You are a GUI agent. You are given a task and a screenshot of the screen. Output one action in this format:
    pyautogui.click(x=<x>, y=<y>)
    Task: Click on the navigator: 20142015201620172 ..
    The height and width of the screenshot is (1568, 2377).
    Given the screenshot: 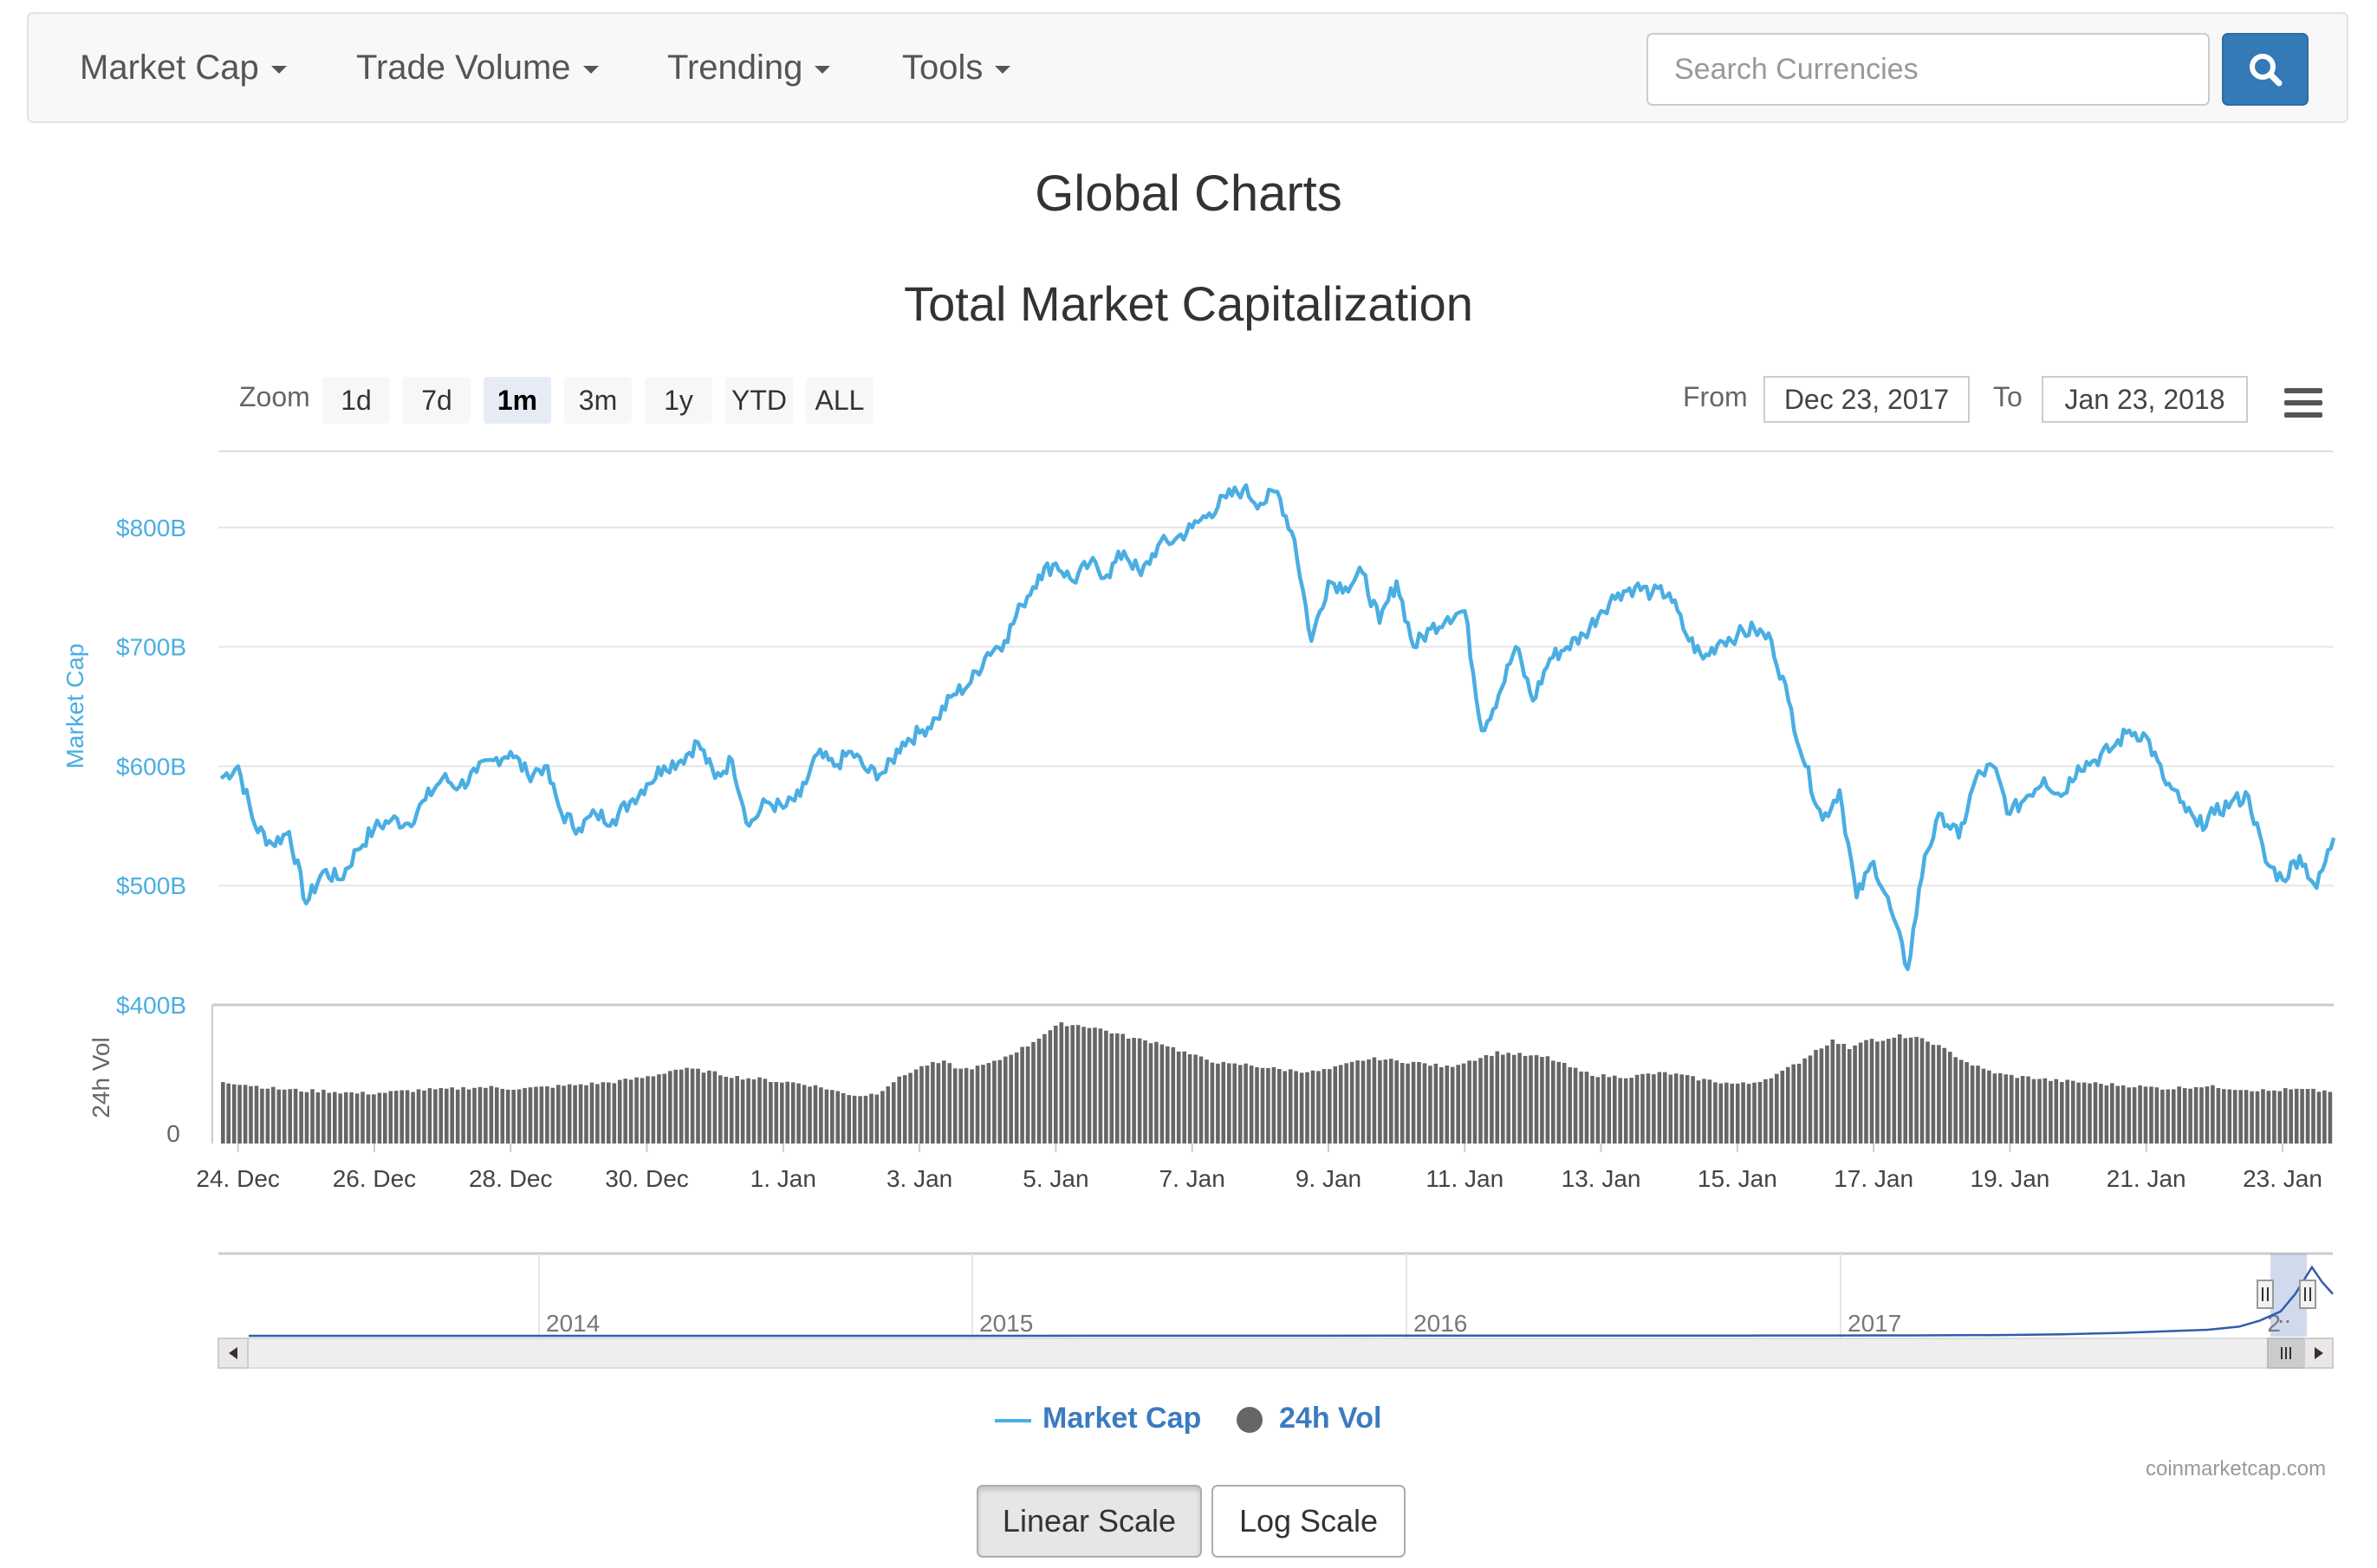 What is the action you would take?
    pyautogui.click(x=1276, y=1295)
    